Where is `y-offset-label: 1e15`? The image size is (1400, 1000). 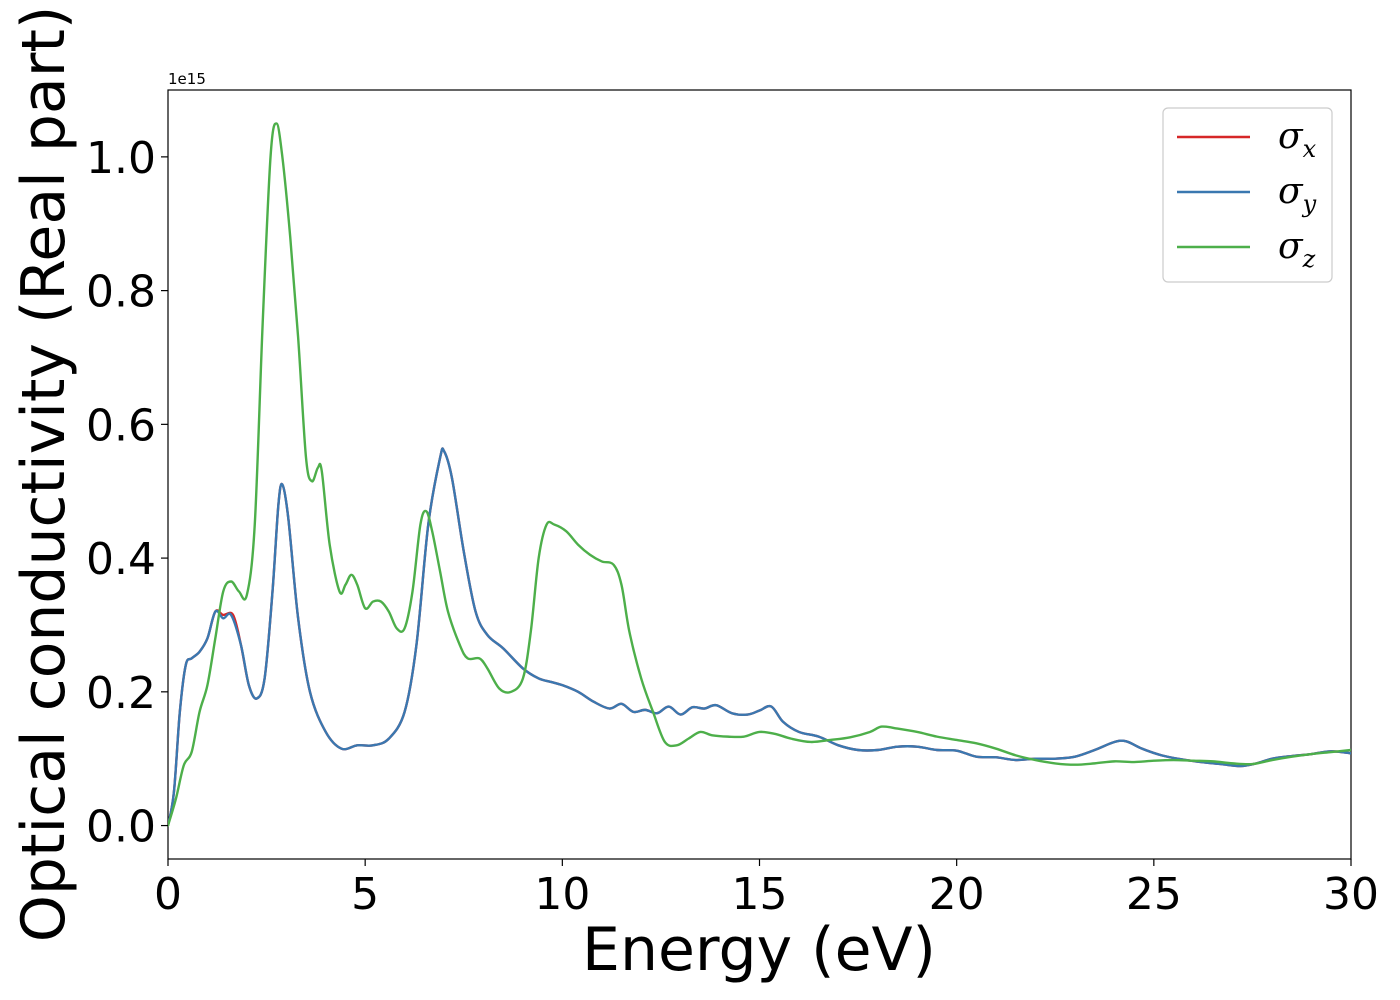
y-offset-label: 1e15 is located at coordinates (187, 79).